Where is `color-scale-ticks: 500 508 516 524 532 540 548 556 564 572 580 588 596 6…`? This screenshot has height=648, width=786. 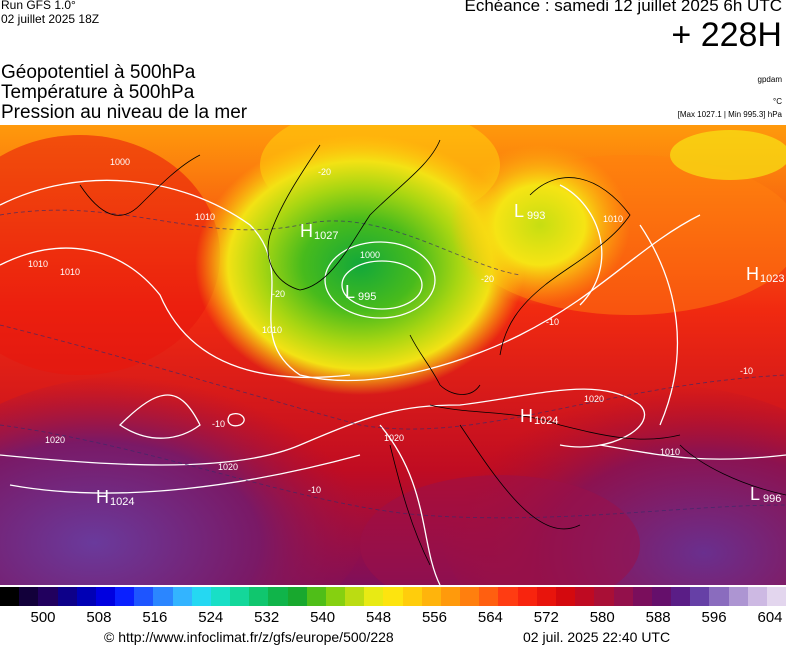 color-scale-ticks: 500 508 516 524 532 540 548 556 564 572 580 588 596 6… is located at coordinates (393, 618).